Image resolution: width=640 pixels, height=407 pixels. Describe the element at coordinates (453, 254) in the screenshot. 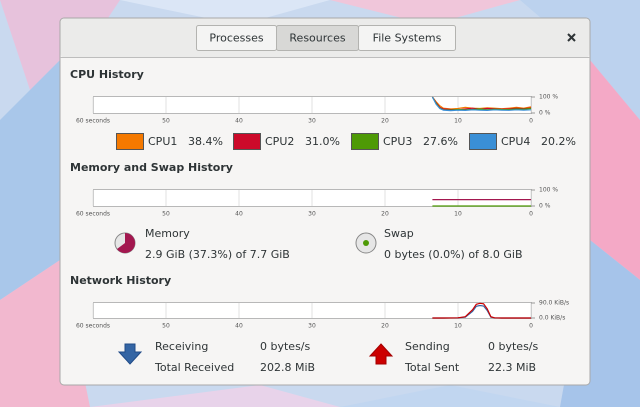

I see `resource-detail: 0 bytes (0.0%) of 8.0 GiB` at that location.